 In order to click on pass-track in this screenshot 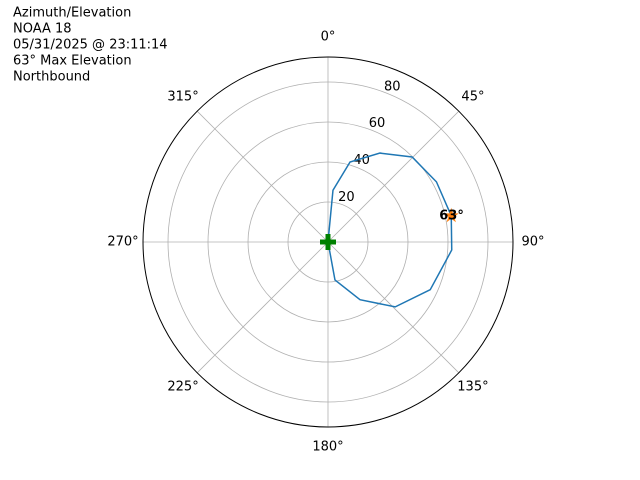, I will do `click(390, 230)`.